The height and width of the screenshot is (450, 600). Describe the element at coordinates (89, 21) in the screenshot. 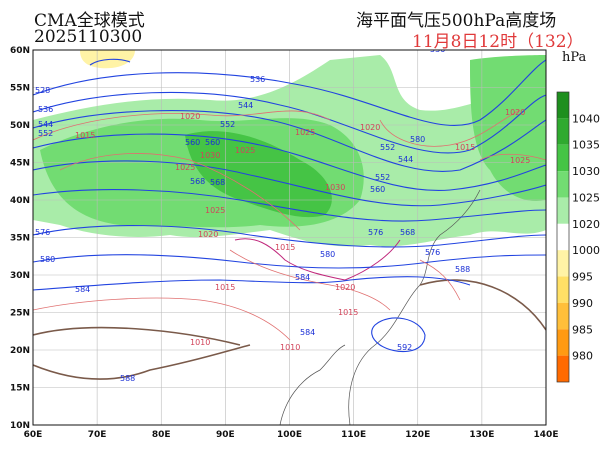

I see `model-name: CMA全球模式` at that location.